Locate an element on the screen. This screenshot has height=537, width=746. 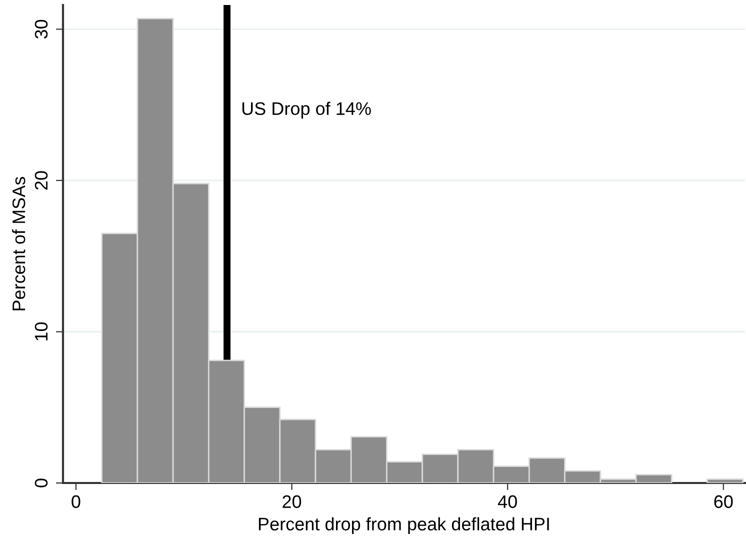
x-tick-label: 60 is located at coordinates (723, 501).